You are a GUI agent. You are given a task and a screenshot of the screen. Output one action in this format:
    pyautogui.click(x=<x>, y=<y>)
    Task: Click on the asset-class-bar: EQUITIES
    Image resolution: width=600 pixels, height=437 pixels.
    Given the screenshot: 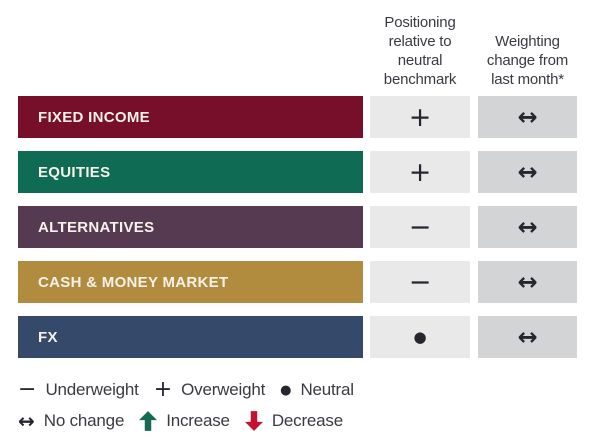 What is the action you would take?
    pyautogui.click(x=190, y=172)
    